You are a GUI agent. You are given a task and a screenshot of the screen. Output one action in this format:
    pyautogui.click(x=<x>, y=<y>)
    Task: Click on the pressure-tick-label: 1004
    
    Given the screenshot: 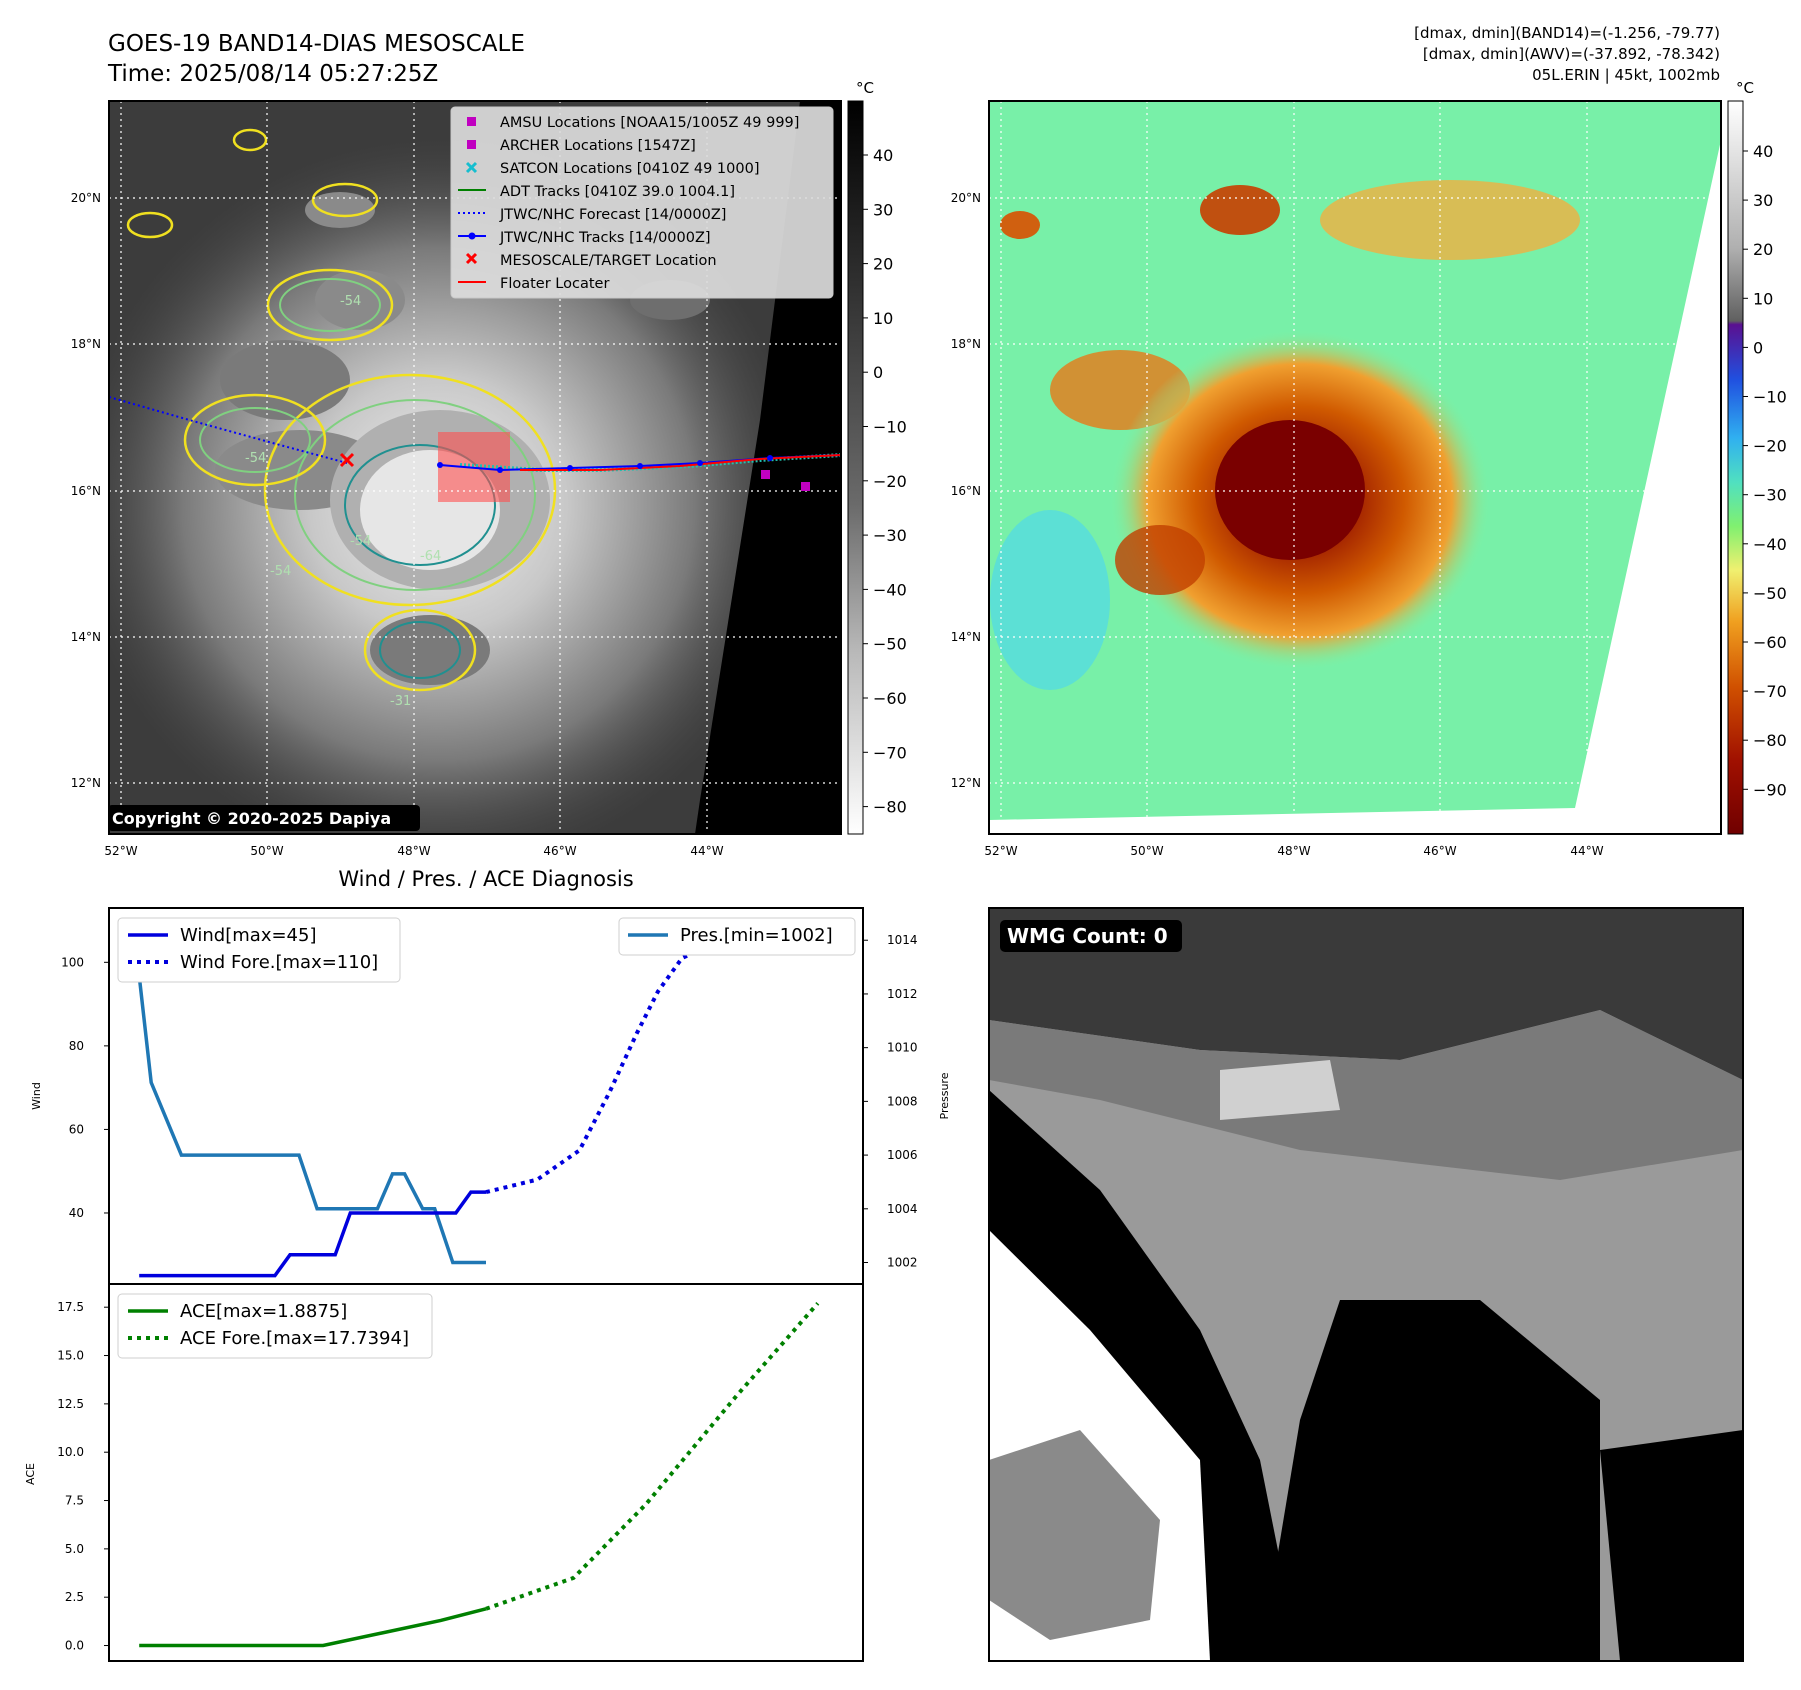 What is the action you would take?
    pyautogui.click(x=902, y=1209)
    